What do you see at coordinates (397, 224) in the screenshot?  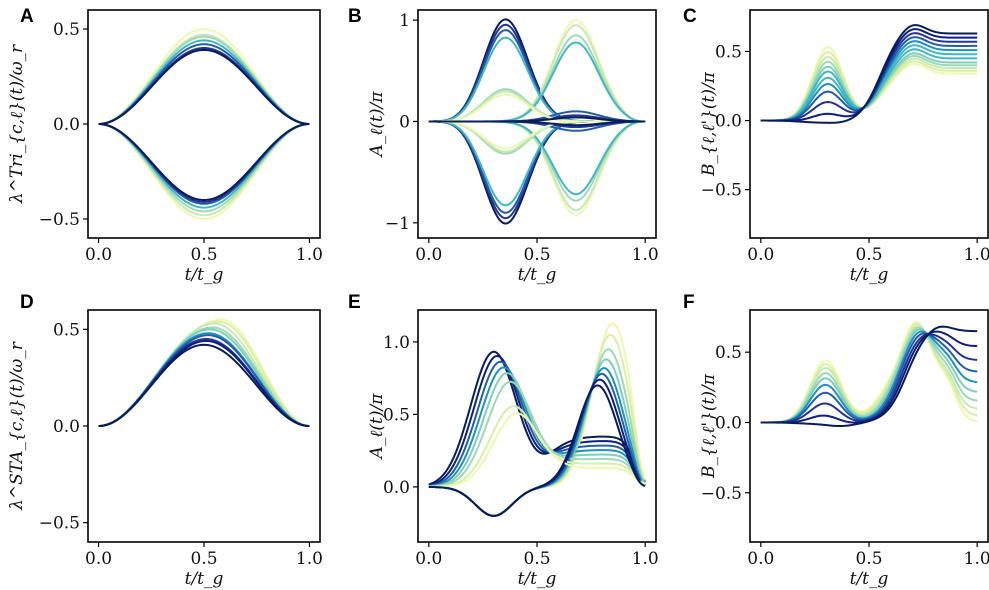 I see `y-tick-label: −1` at bounding box center [397, 224].